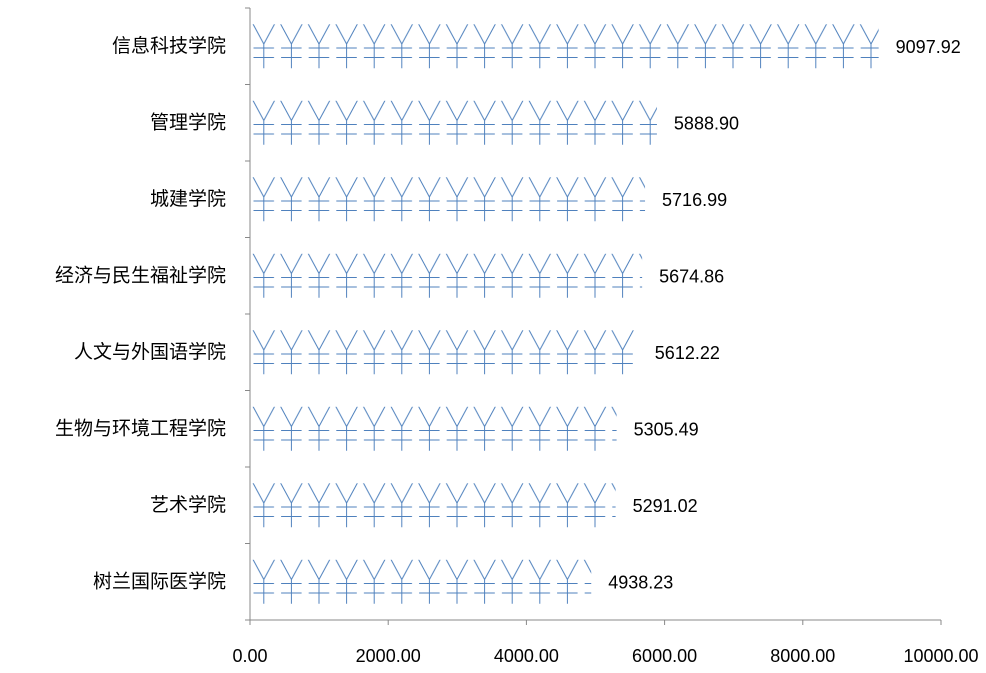 The image size is (986, 673). Describe the element at coordinates (664, 656) in the screenshot. I see `x-tick-label: 6000.00` at that location.